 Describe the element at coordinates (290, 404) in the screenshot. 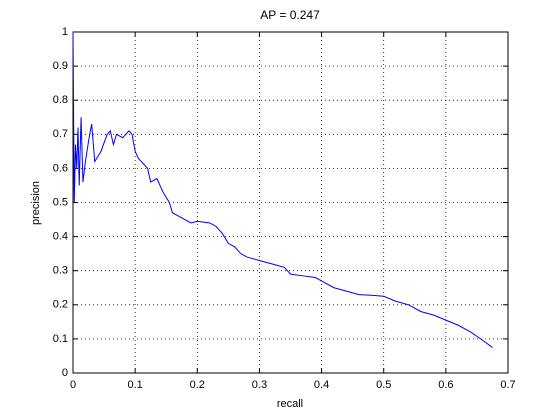

I see `x-axis-label: recall` at that location.